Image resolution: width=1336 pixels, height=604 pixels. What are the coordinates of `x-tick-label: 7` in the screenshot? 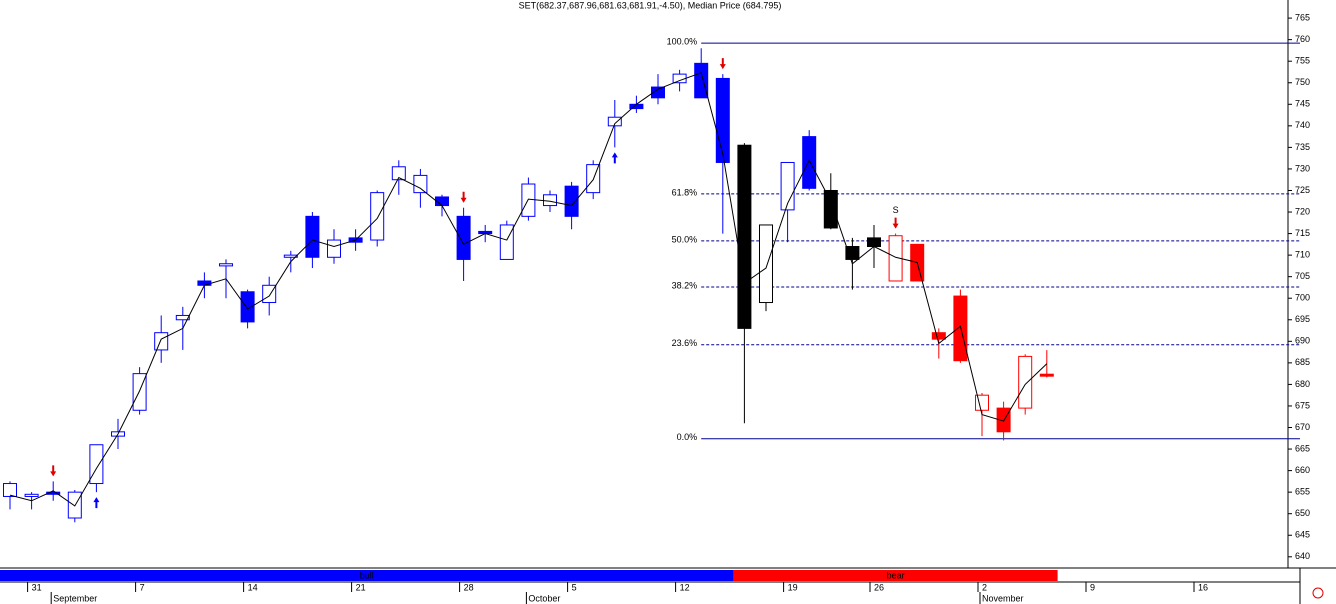 It's located at (142, 587).